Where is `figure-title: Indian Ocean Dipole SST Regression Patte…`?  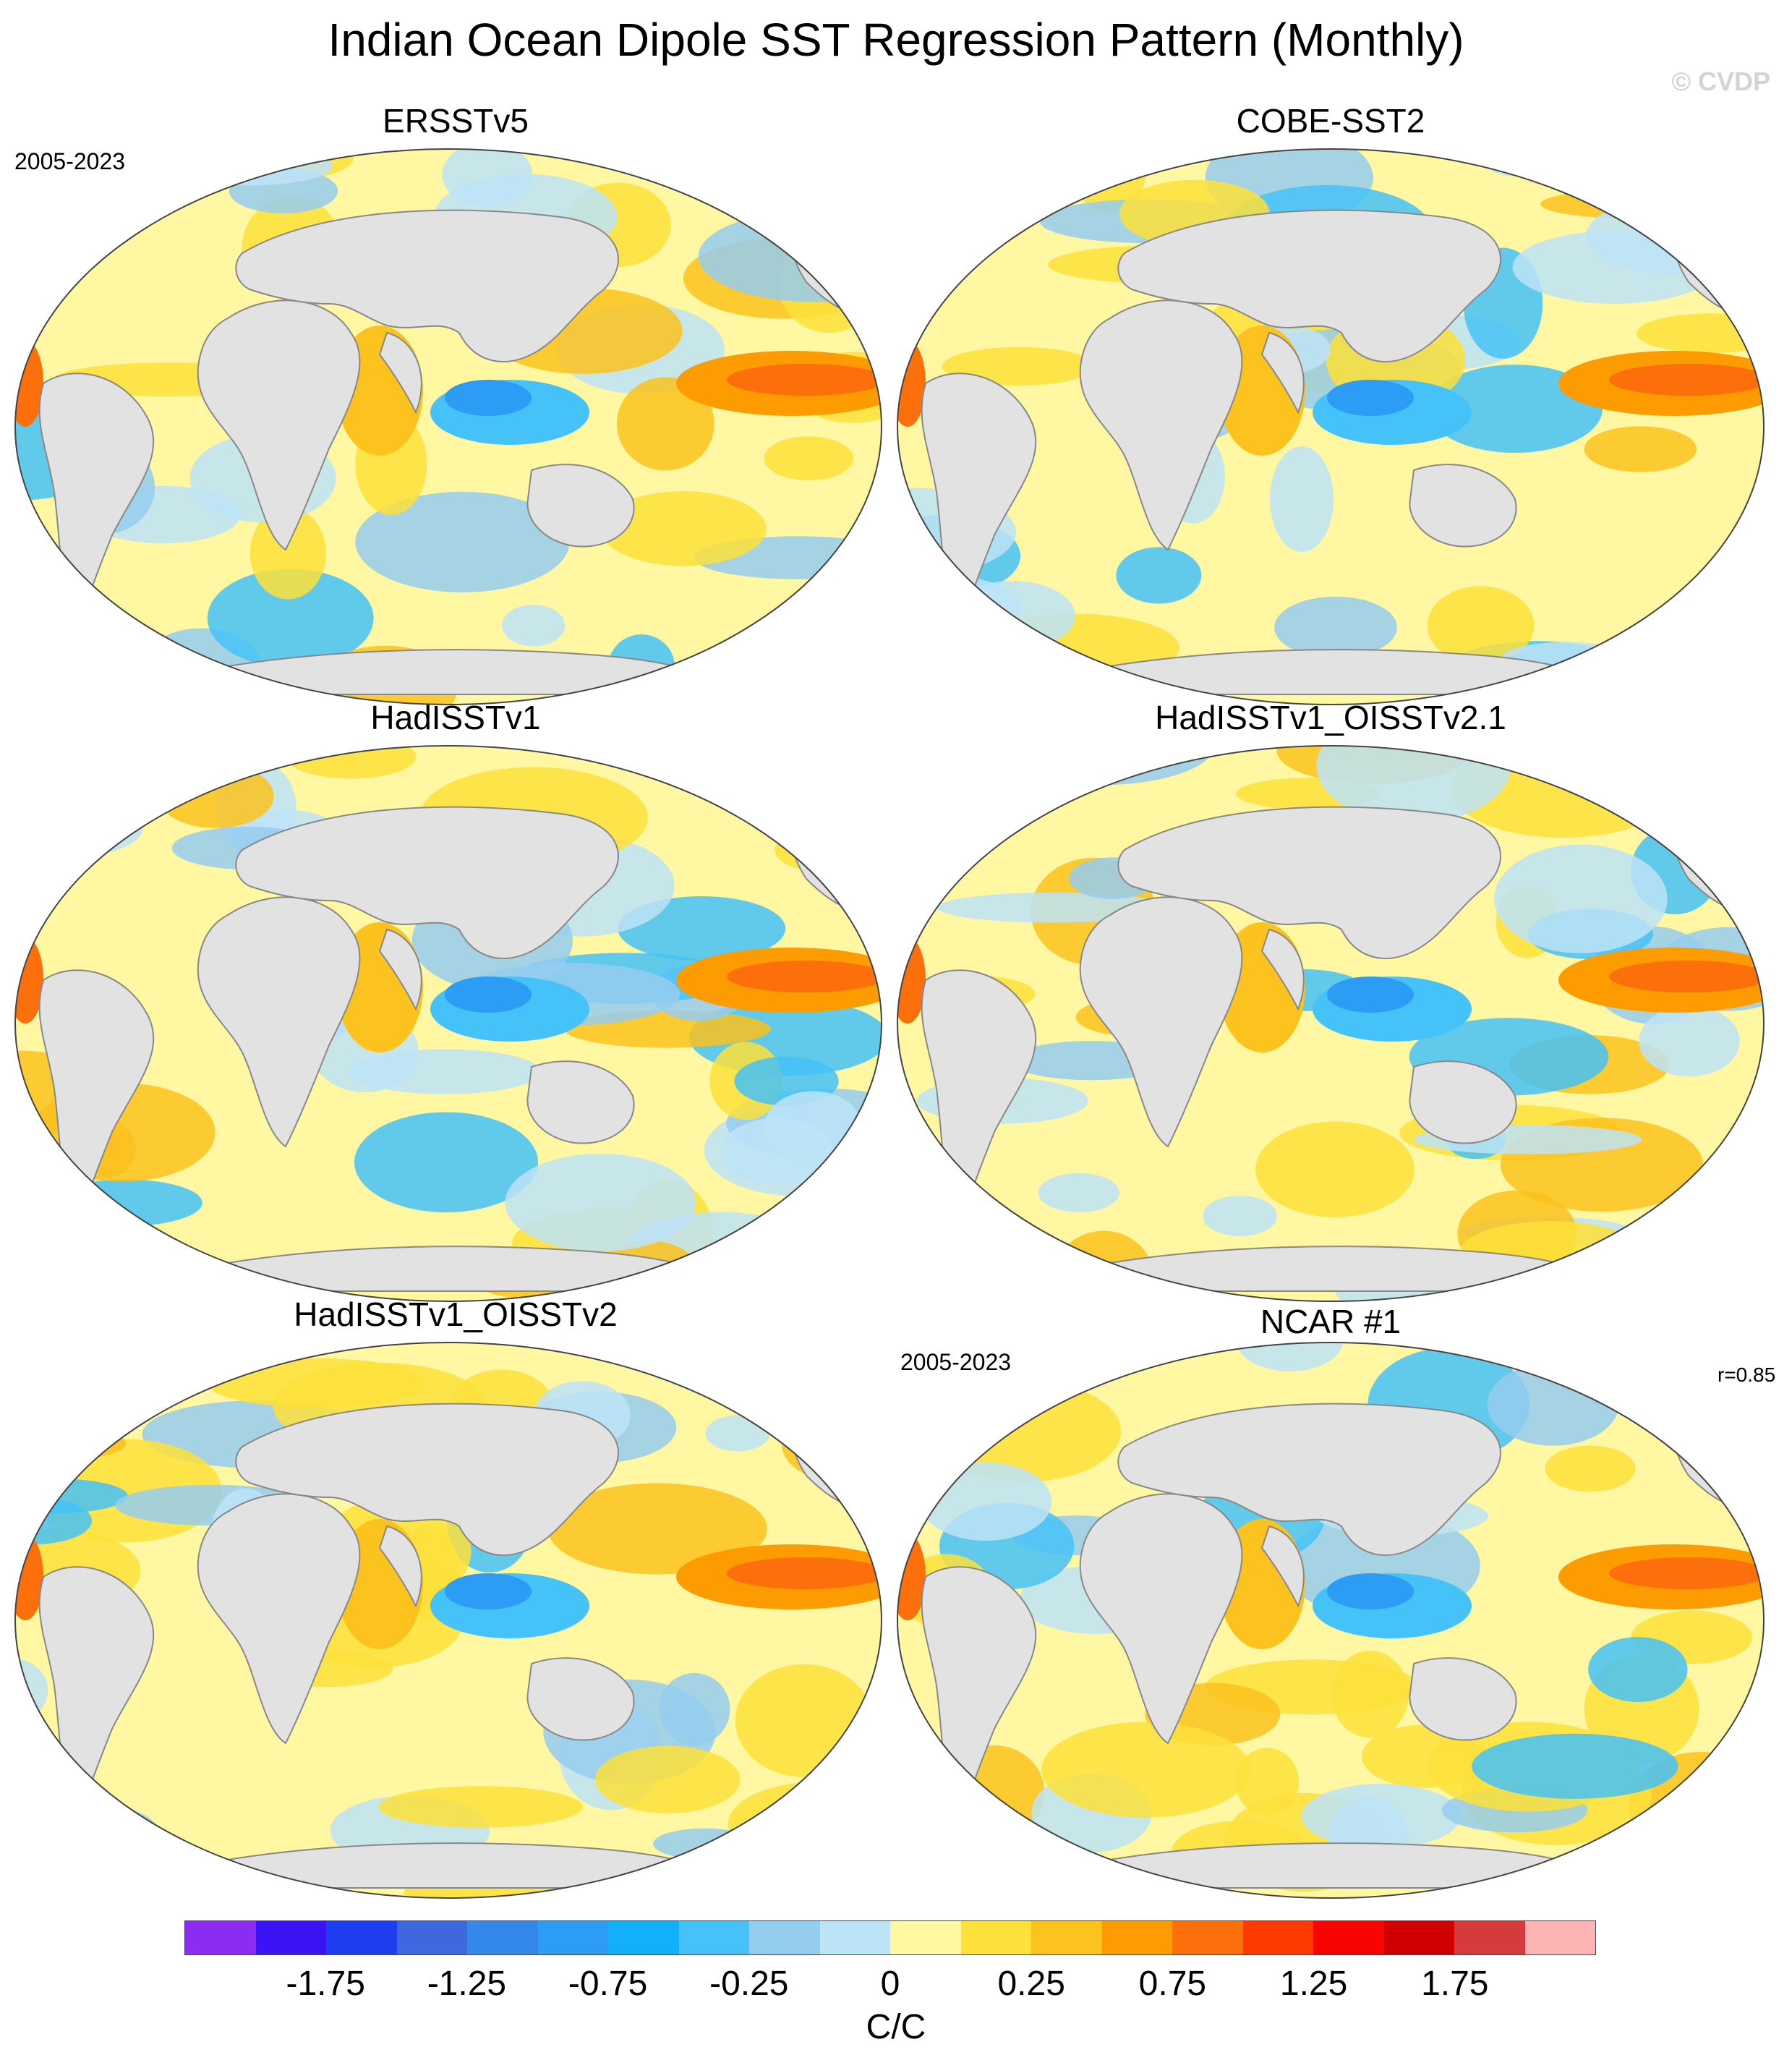 figure-title: Indian Ocean Dipole SST Regression Patte… is located at coordinates (896, 40).